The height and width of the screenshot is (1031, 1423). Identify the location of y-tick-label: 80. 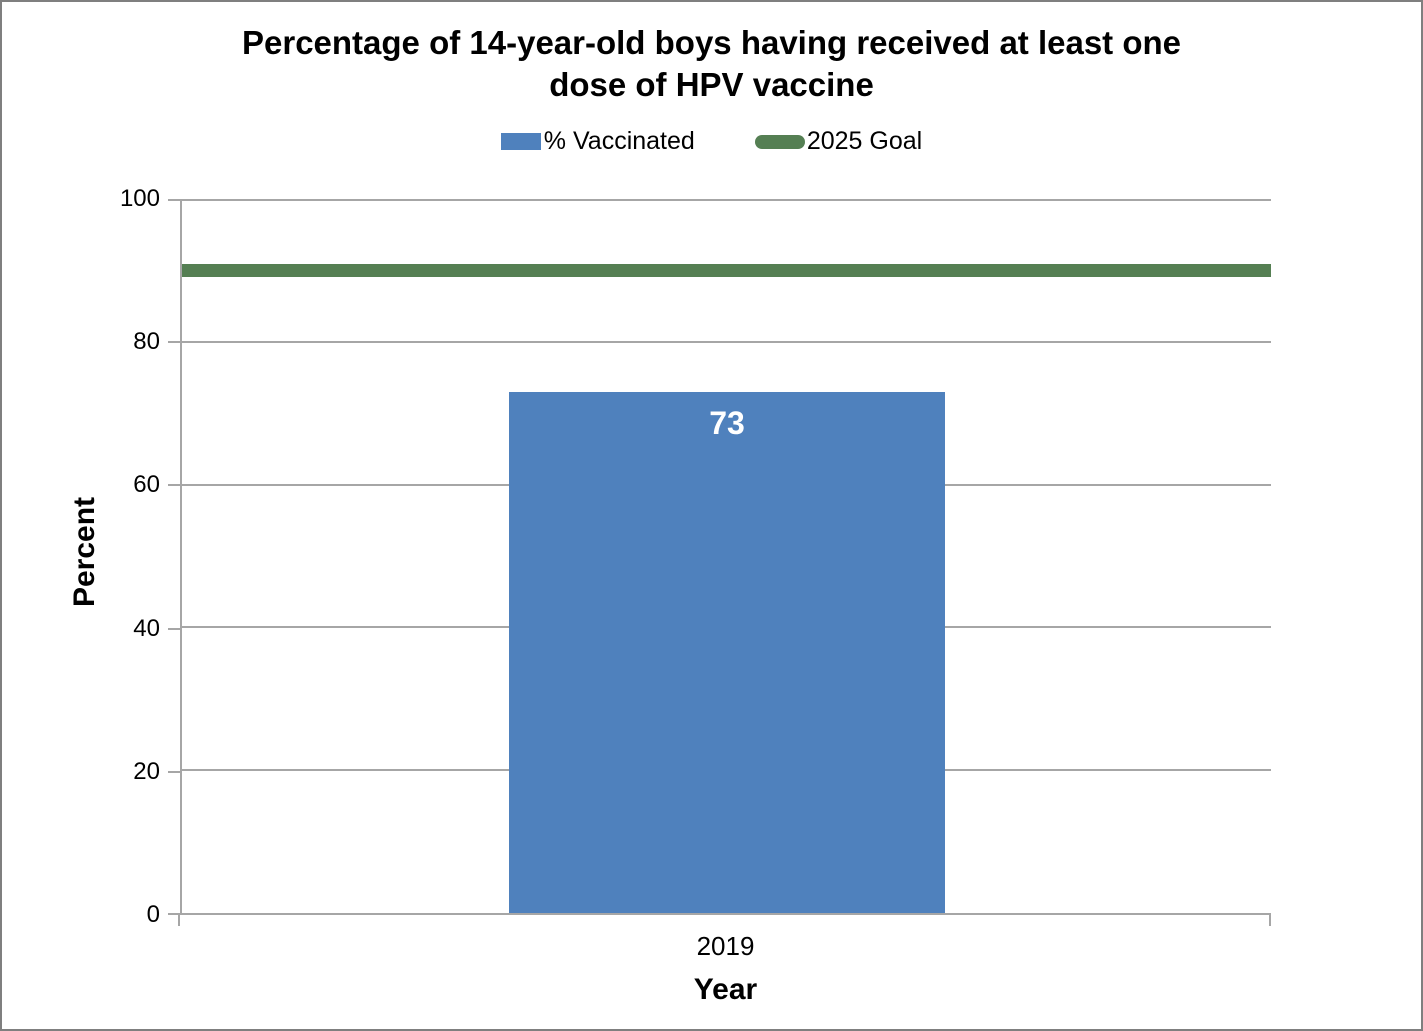
(146, 341).